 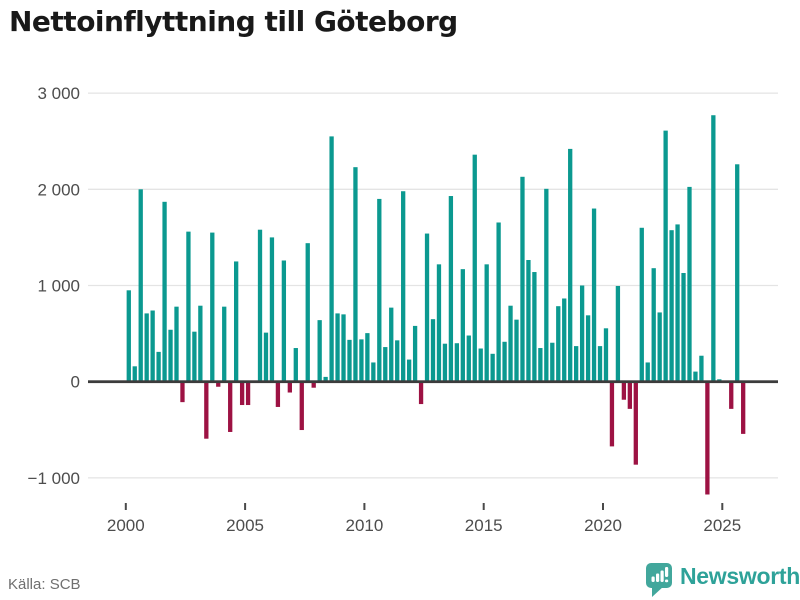 What do you see at coordinates (665, 256) in the screenshot?
I see `bar-2022-q3` at bounding box center [665, 256].